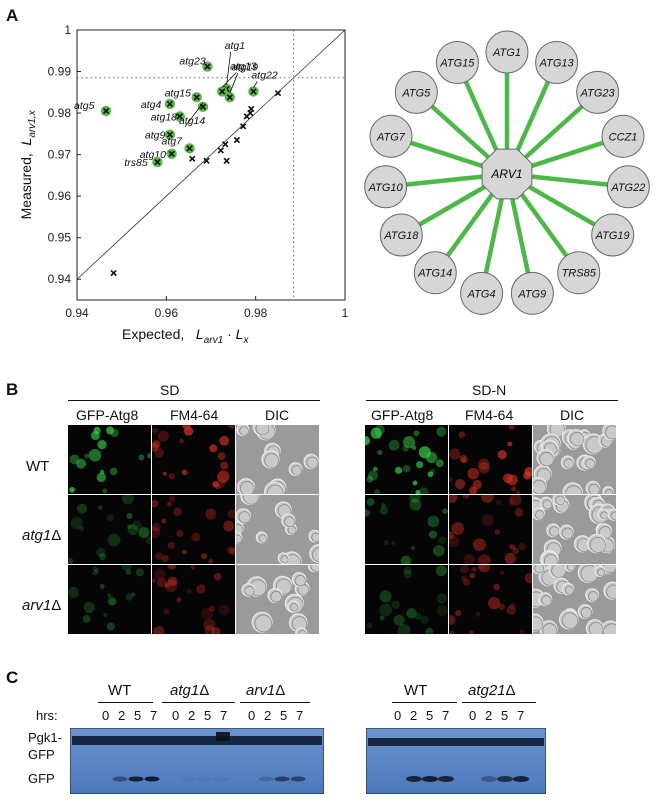 The height and width of the screenshot is (800, 667). I want to click on plot-frame, so click(211, 165).